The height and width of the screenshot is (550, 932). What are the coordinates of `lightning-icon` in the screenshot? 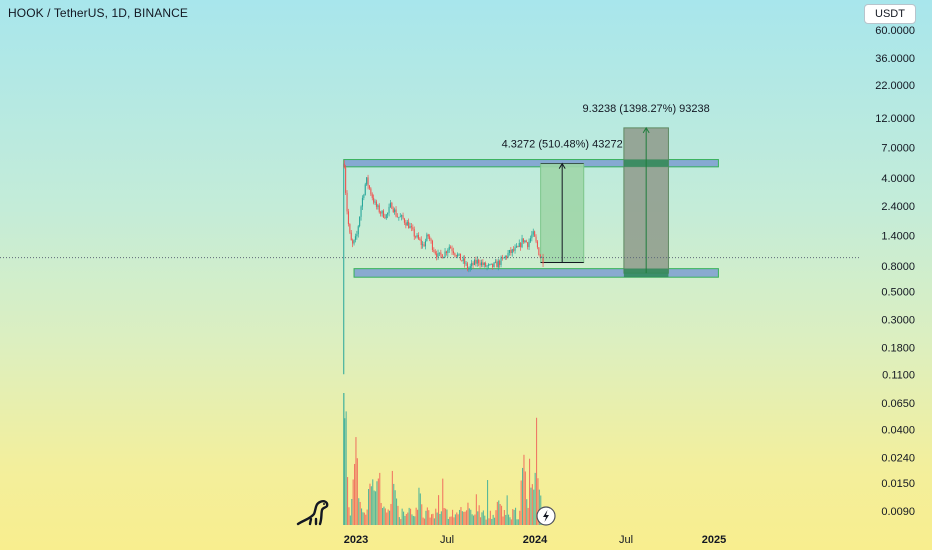 It's located at (546, 516).